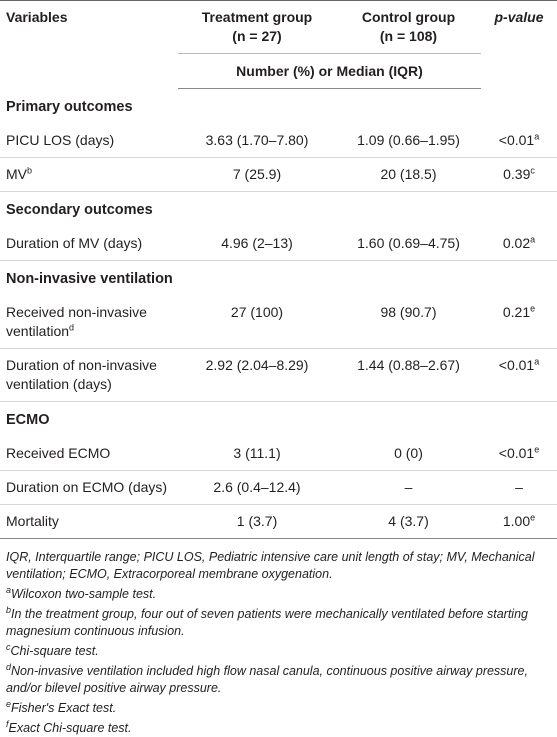  What do you see at coordinates (408, 174) in the screenshot?
I see `control-value: 20 (18.5)` at bounding box center [408, 174].